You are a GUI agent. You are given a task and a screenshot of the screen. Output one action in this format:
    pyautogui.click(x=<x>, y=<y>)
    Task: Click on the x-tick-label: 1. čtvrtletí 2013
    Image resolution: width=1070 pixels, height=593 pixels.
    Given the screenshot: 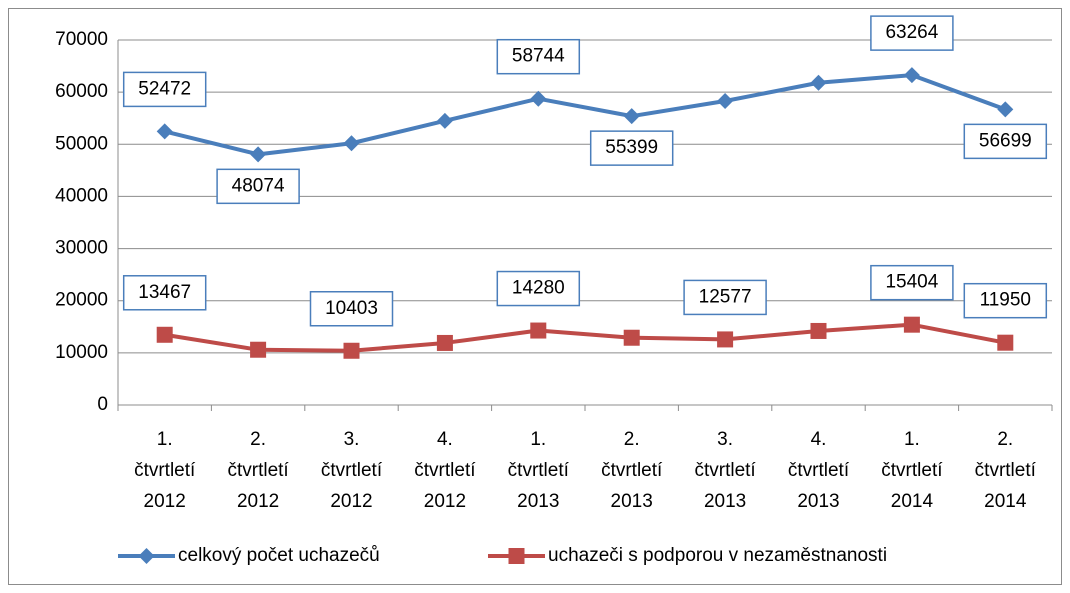 What is the action you would take?
    pyautogui.click(x=539, y=470)
    